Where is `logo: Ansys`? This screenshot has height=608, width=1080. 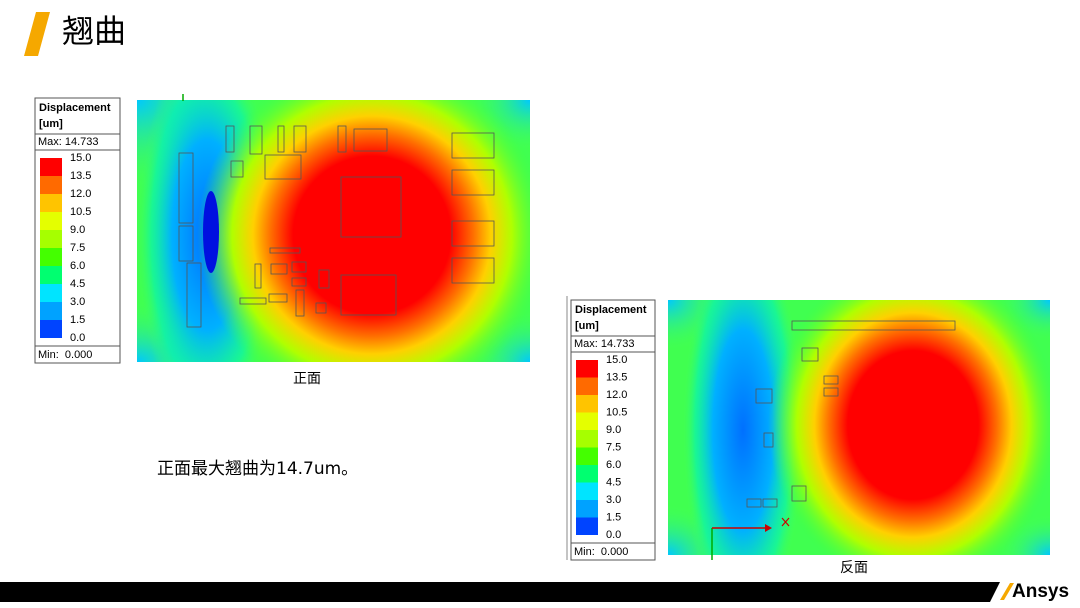
logo: Ansys is located at coordinates (1040, 591).